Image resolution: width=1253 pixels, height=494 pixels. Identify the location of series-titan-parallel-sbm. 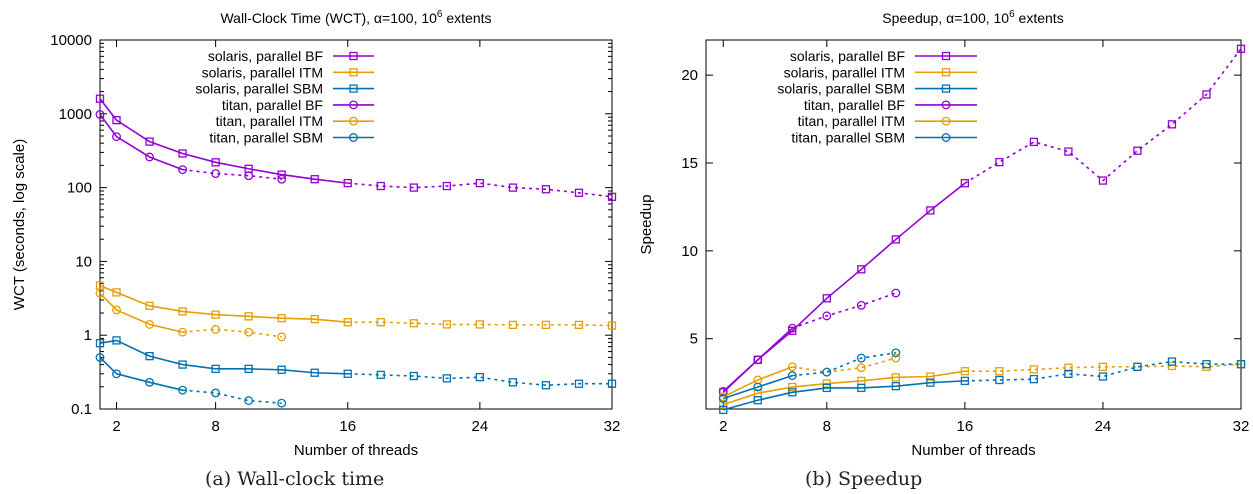
(809, 375).